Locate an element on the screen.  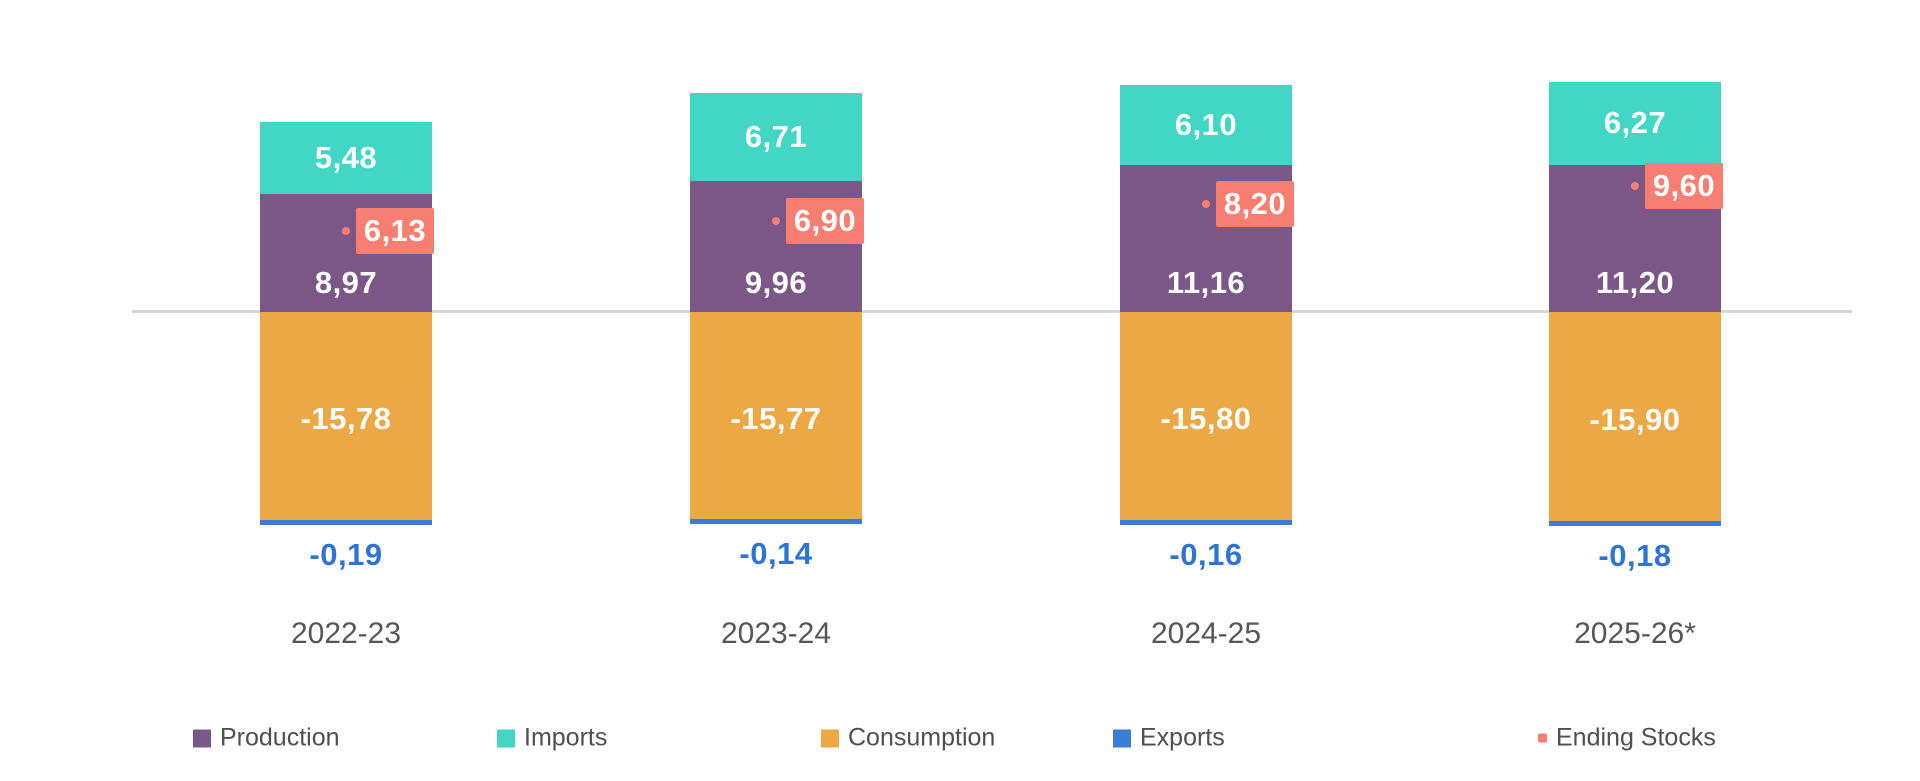
x-axis-label-2022-23: 2022-23 is located at coordinates (346, 633).